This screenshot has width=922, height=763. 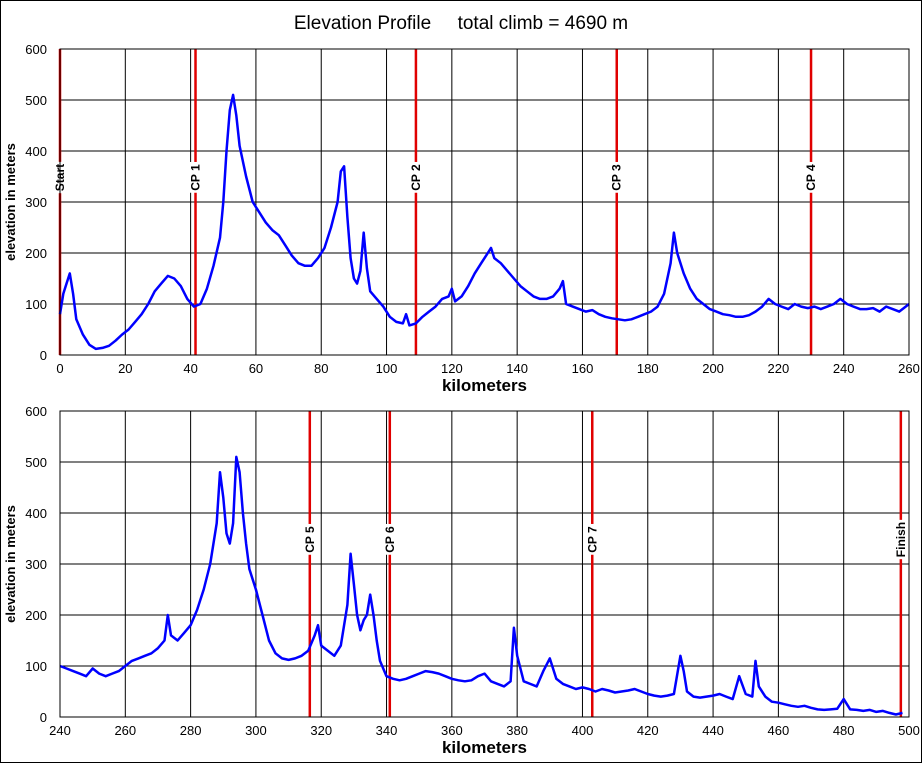 What do you see at coordinates (256, 730) in the screenshot?
I see `x-tick-label: 300` at bounding box center [256, 730].